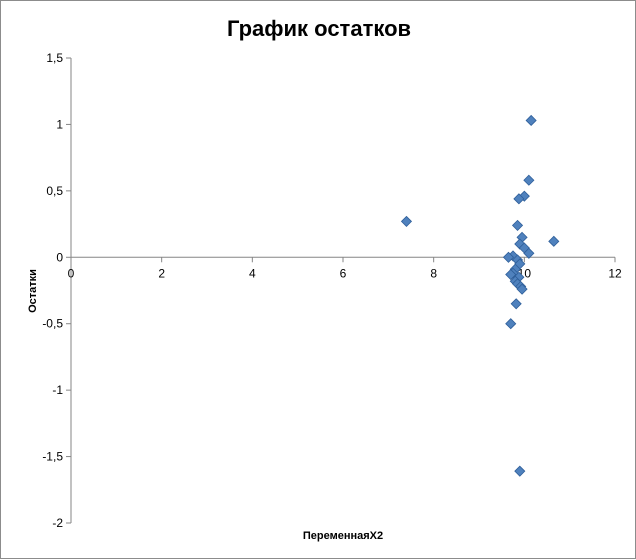 This screenshot has width=636, height=560. Describe the element at coordinates (71, 273) in the screenshot. I see `x-tick-label: 0` at that location.